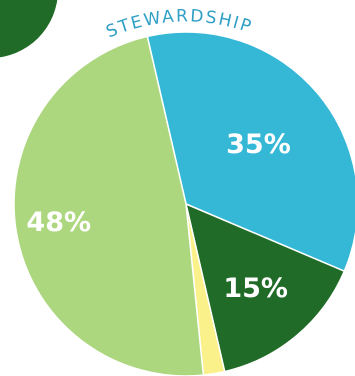  What do you see at coordinates (255, 288) in the screenshot?
I see `pie-slice-label-1: 15%` at bounding box center [255, 288].